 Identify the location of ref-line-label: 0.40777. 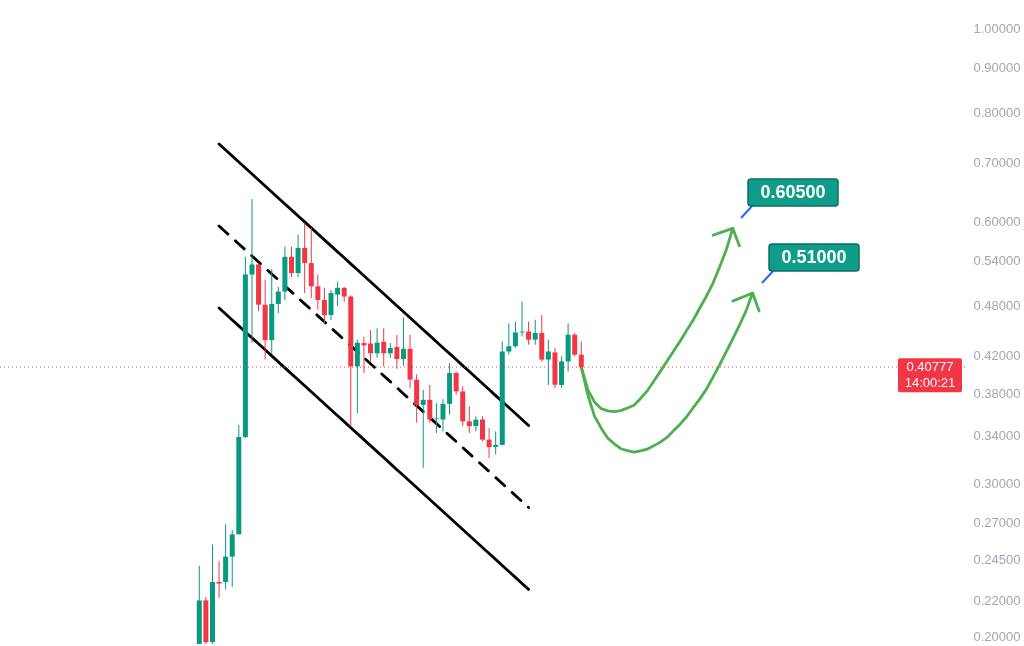
(930, 367).